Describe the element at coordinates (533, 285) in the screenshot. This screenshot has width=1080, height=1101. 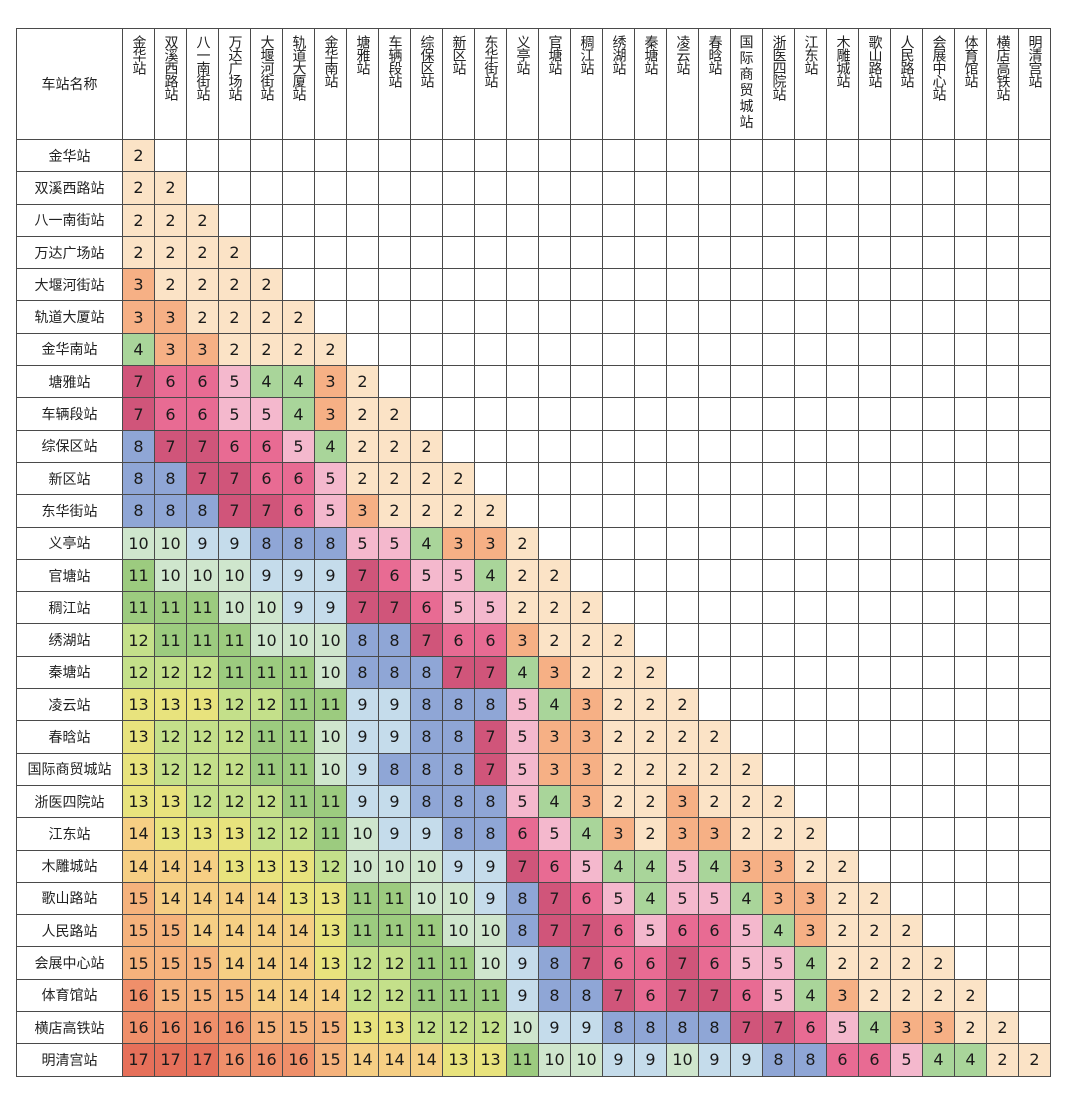
I see `table-row: 大堰河街站 3 2 2 2 2` at that location.